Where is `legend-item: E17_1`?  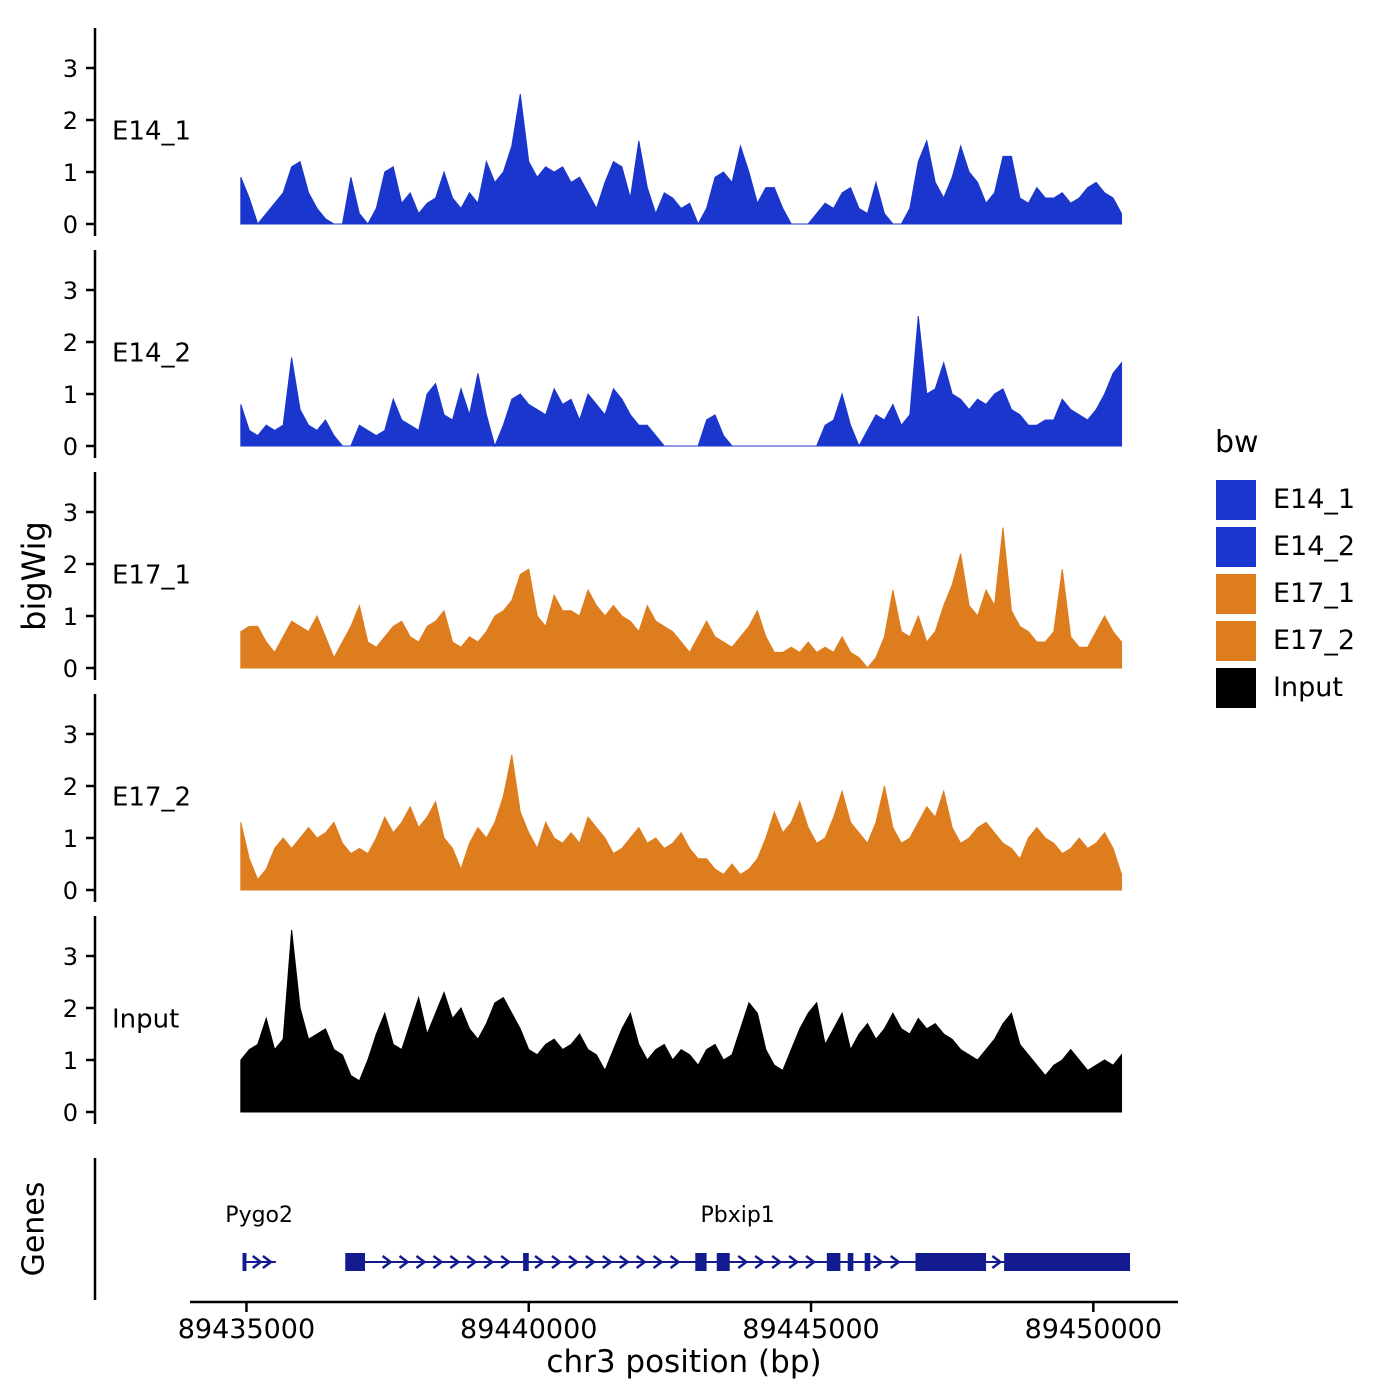
legend-item: E17_1 is located at coordinates (1285, 593).